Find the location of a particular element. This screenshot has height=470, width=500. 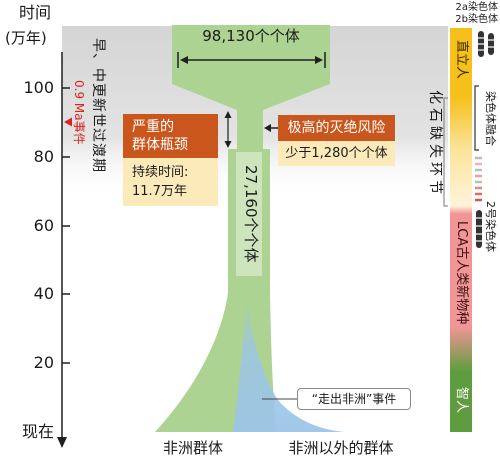

ancestral-population-size: 98,130个个体 is located at coordinates (251, 36).